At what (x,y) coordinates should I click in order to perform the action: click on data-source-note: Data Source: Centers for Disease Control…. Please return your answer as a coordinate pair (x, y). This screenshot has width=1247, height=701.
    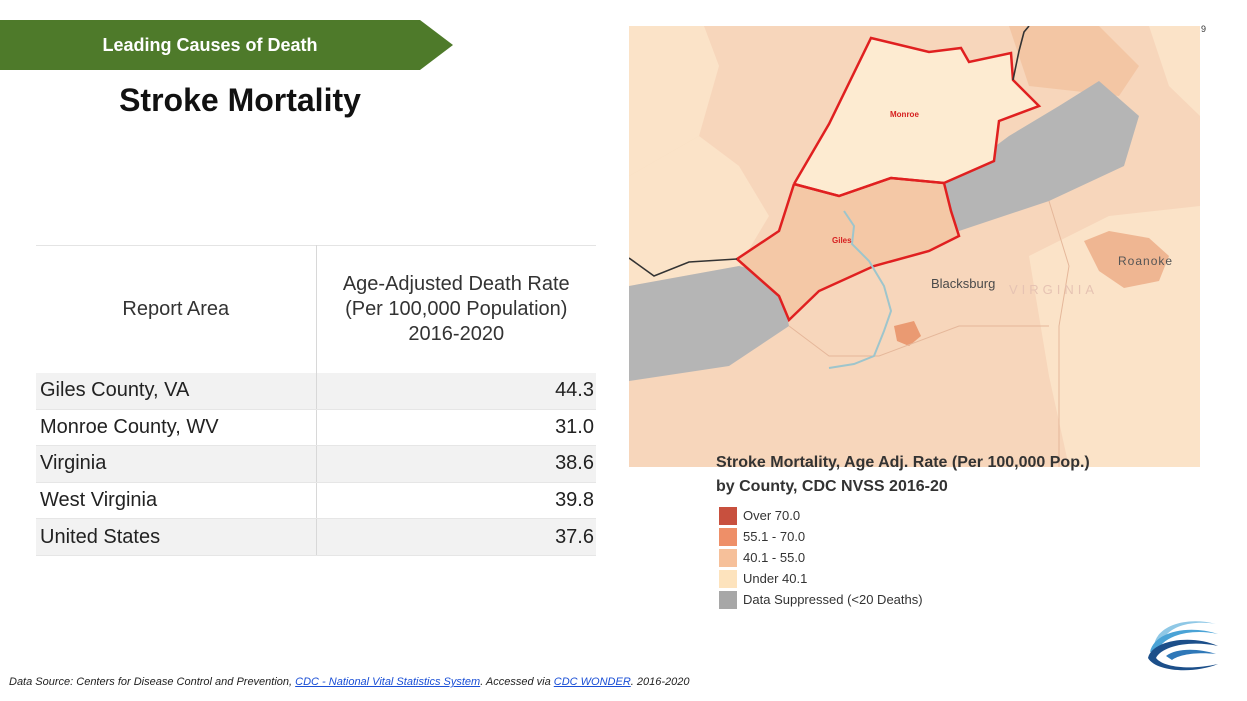
    Looking at the image, I should click on (349, 682).